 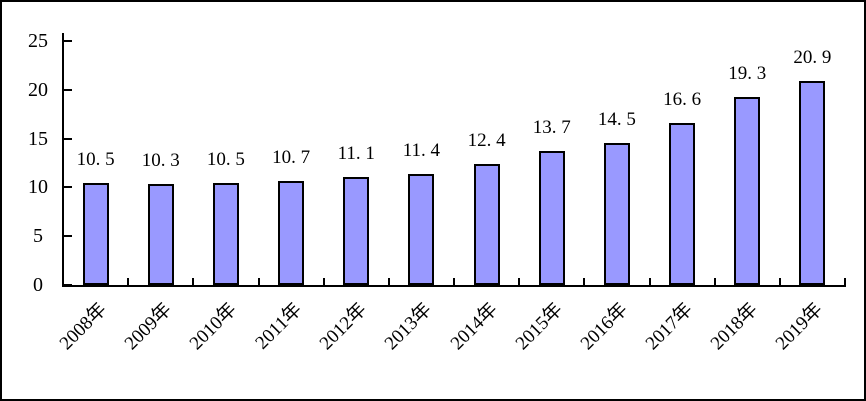 What do you see at coordinates (421, 150) in the screenshot?
I see `bar-value-label: 11. 4` at bounding box center [421, 150].